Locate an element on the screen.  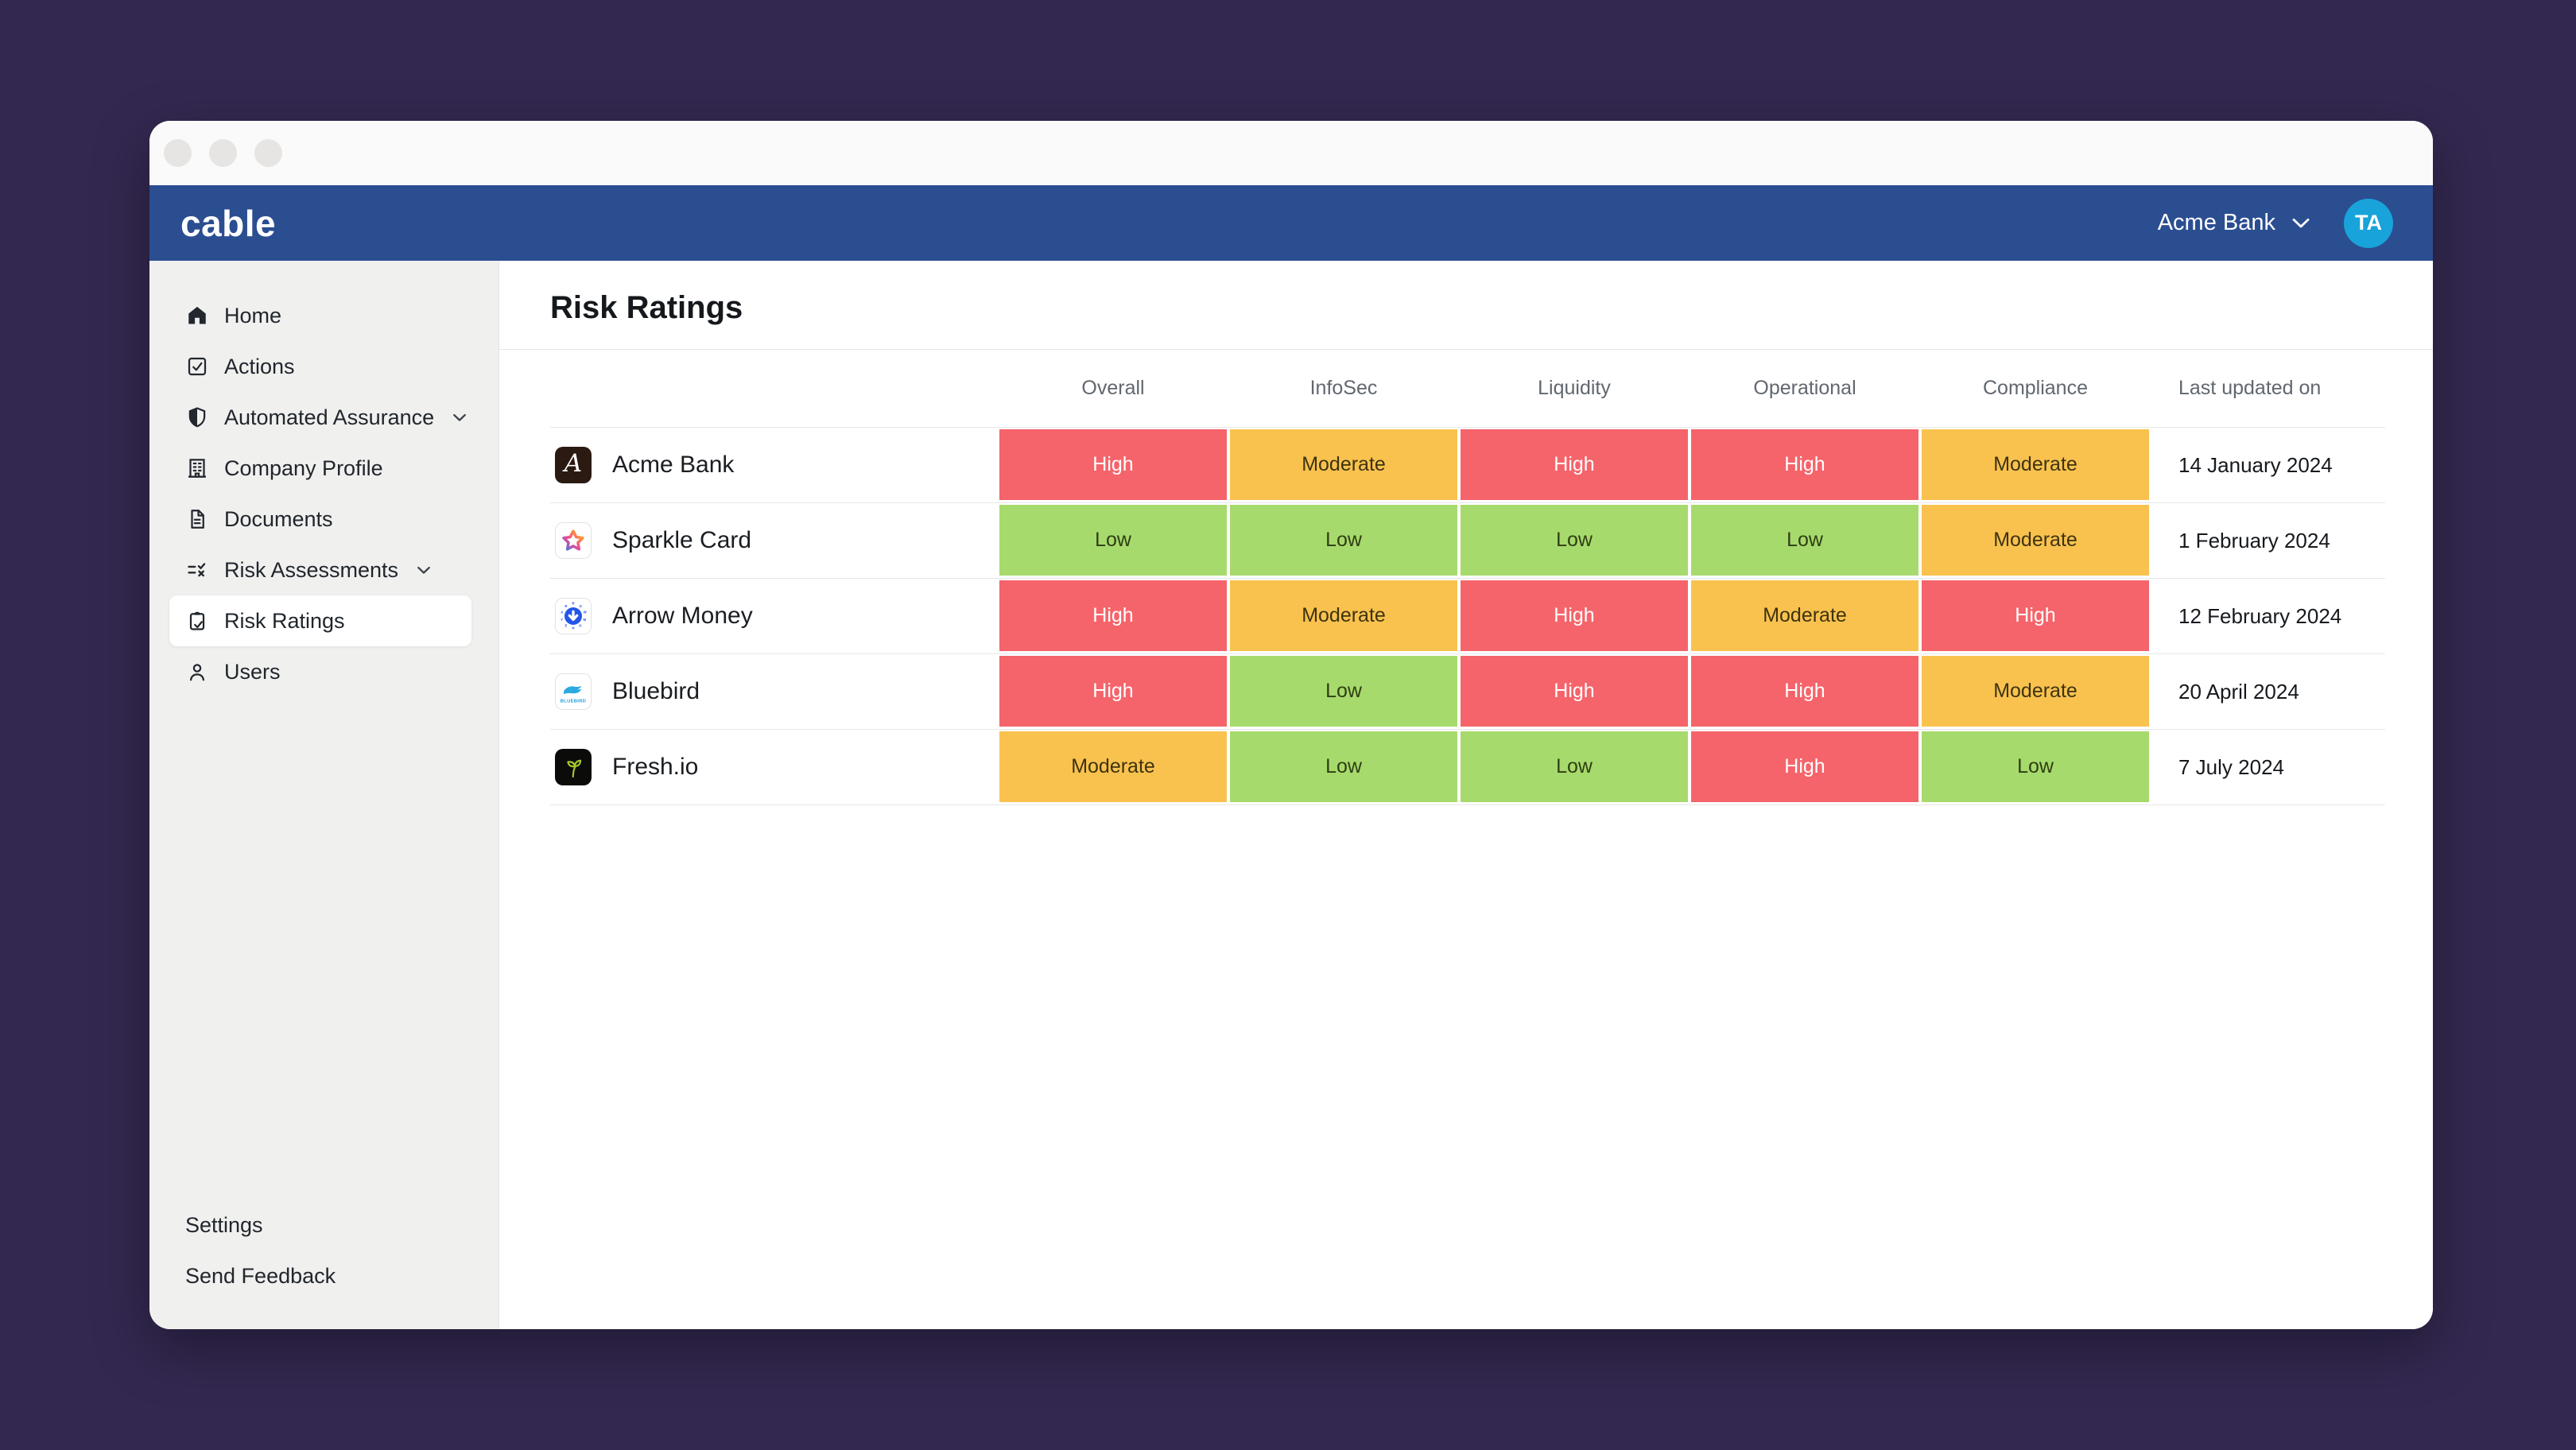
last-updated-cell: 7 July 2024 is located at coordinates (2231, 766).